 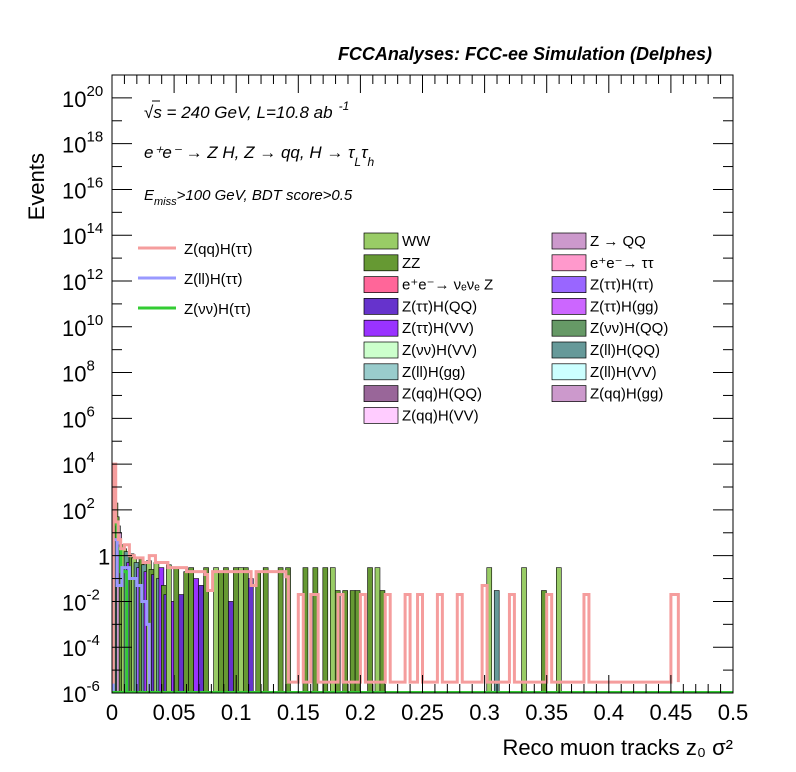 I want to click on legend-label: ZZ, so click(x=411, y=263).